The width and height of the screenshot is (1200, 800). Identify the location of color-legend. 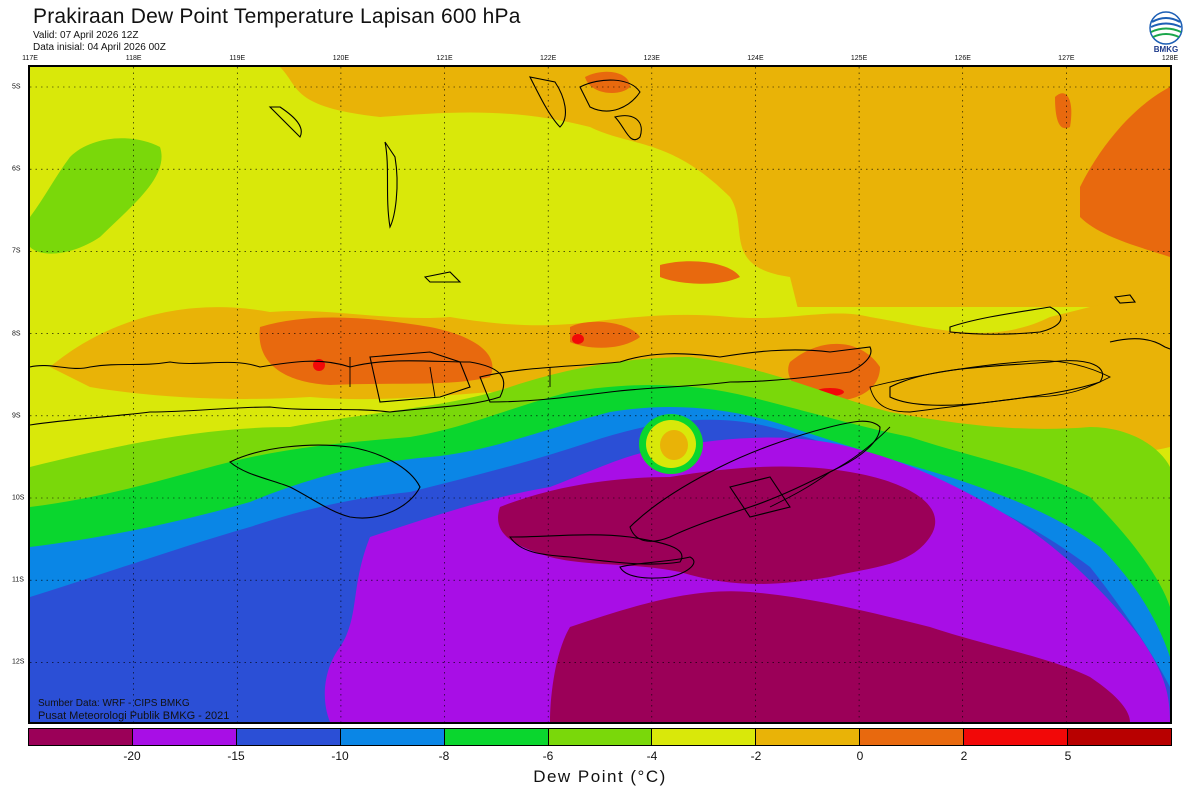
(600, 737).